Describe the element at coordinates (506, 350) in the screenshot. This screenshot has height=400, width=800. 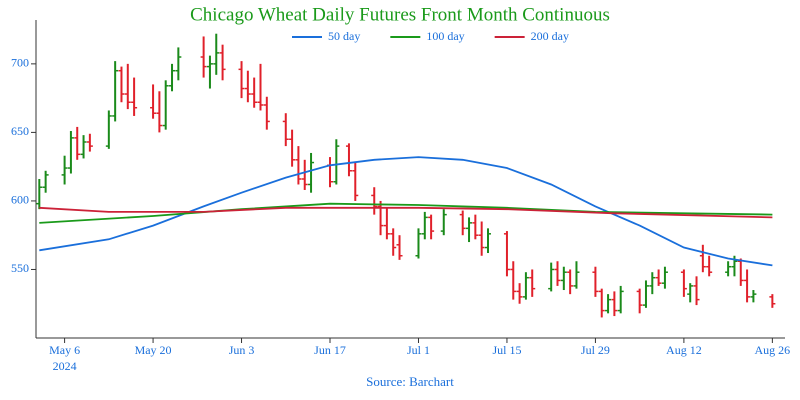
I see `x-tick-label: Jul 15` at that location.